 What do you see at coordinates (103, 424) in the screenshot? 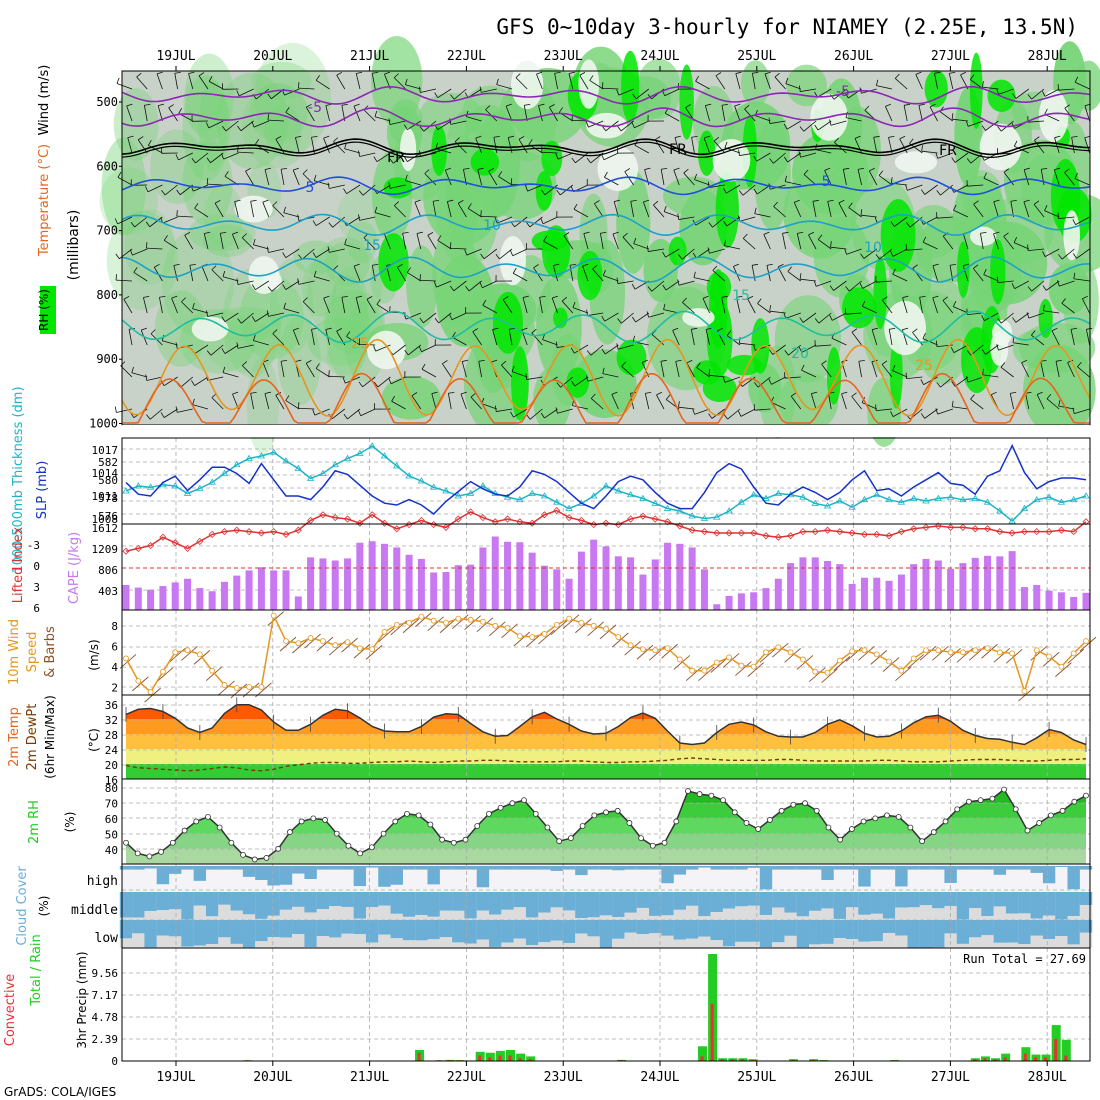
I see `pressure-tick-label: 1000` at bounding box center [103, 424].